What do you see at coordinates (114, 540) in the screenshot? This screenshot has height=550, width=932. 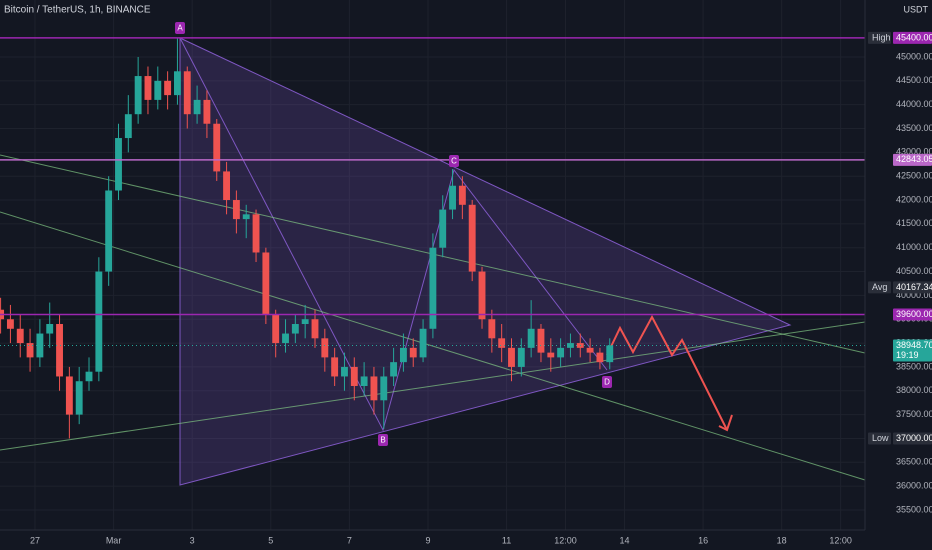 I see `x-tick-label: Mar` at bounding box center [114, 540].